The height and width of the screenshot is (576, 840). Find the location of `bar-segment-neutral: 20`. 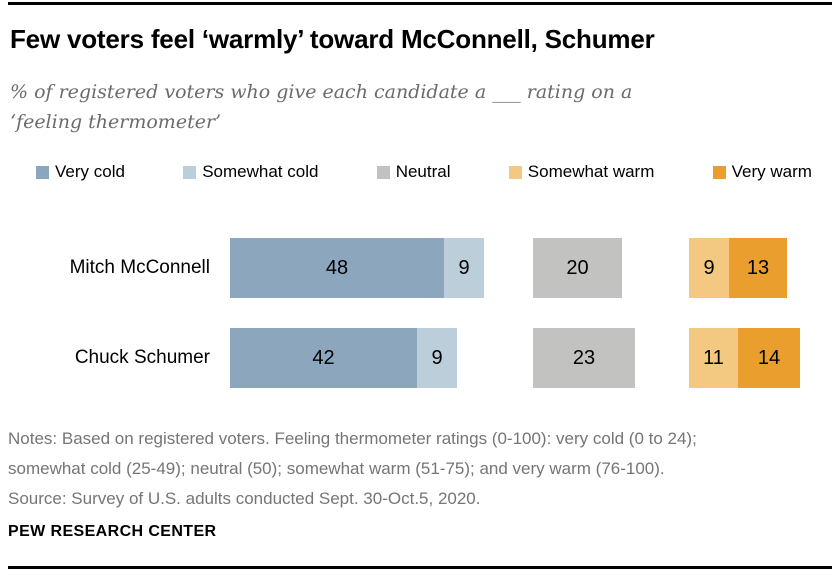

bar-segment-neutral: 20 is located at coordinates (577, 268).